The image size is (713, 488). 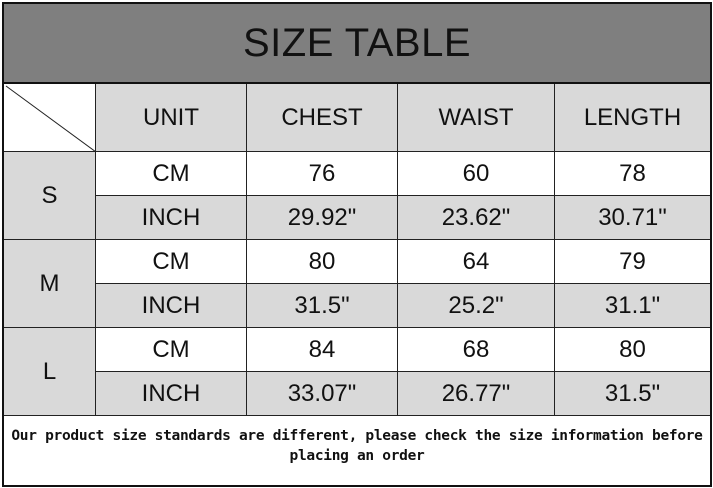 What do you see at coordinates (476, 350) in the screenshot?
I see `cell-waist: 68` at bounding box center [476, 350].